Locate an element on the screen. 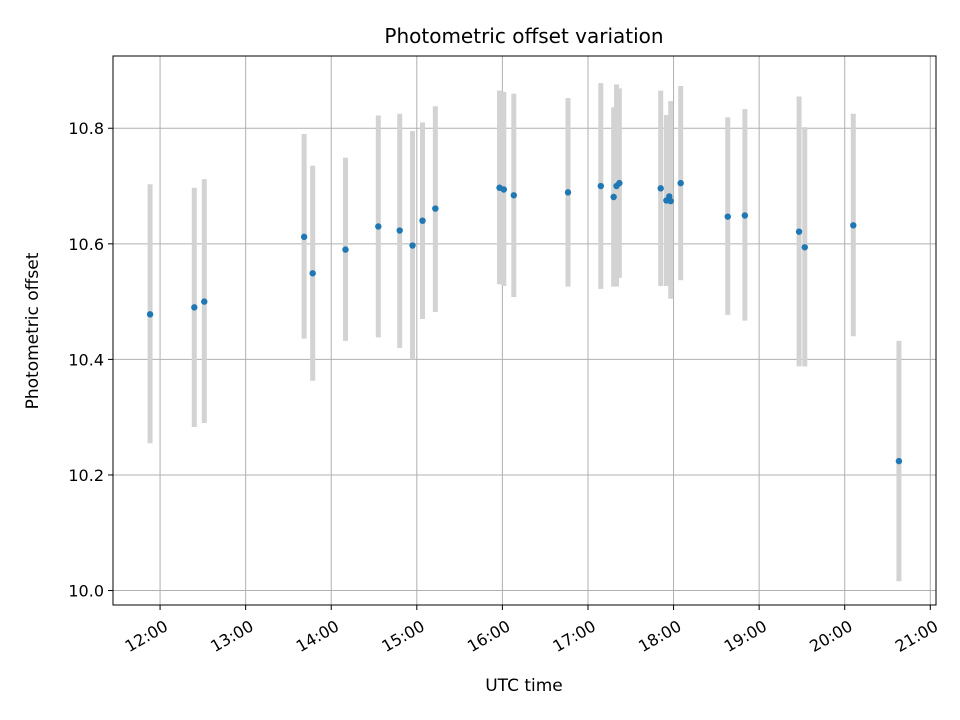  y-tick-label: 10.6 is located at coordinates (86, 244).